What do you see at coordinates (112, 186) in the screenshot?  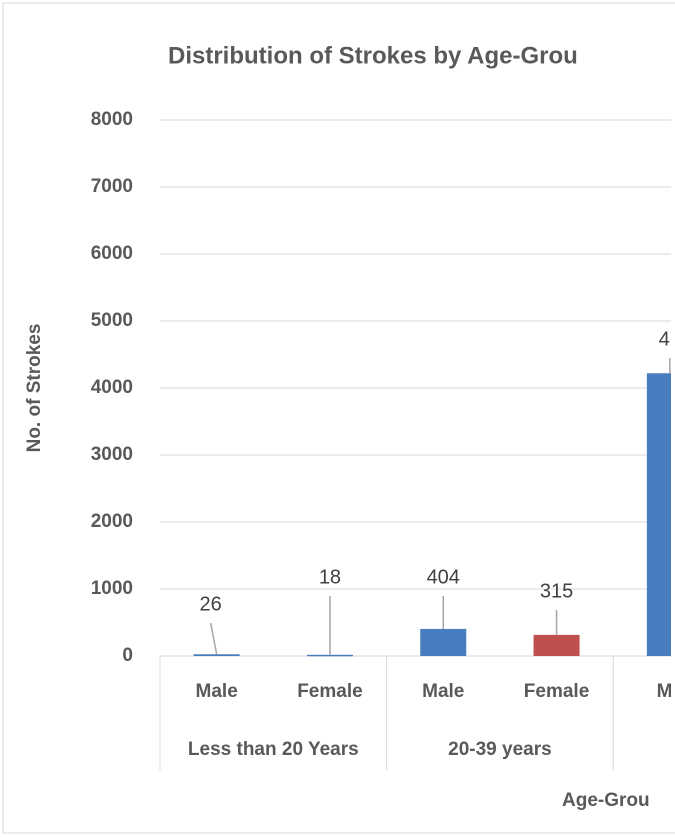 I see `y-tick-label: 7000` at bounding box center [112, 186].